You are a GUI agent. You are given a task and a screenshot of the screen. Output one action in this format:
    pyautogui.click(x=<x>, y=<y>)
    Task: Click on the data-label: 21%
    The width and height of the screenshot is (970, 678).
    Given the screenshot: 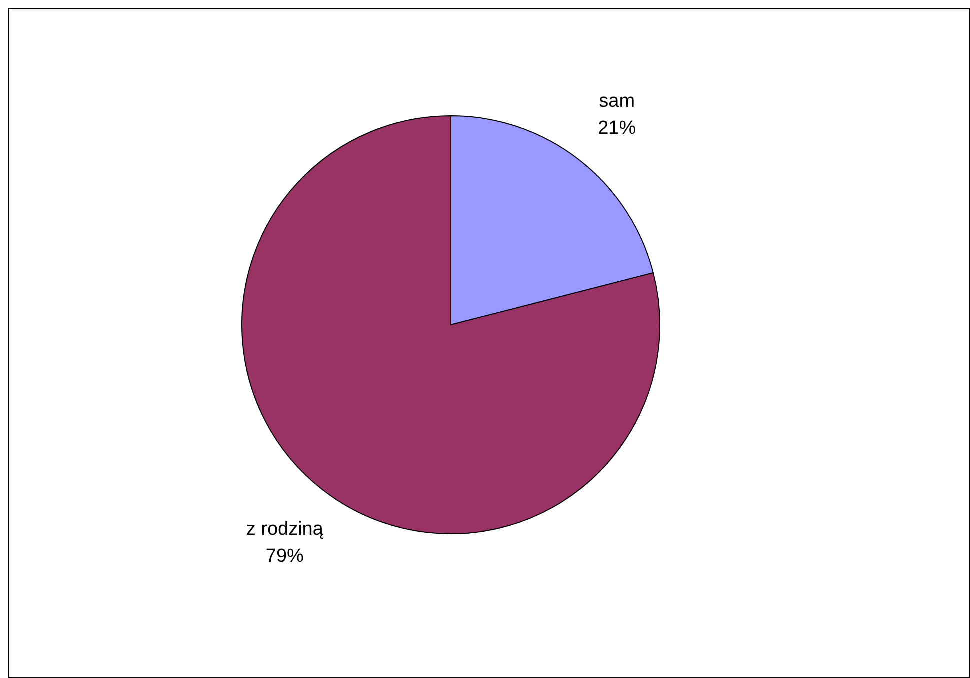 What is the action you would take?
    pyautogui.click(x=617, y=128)
    